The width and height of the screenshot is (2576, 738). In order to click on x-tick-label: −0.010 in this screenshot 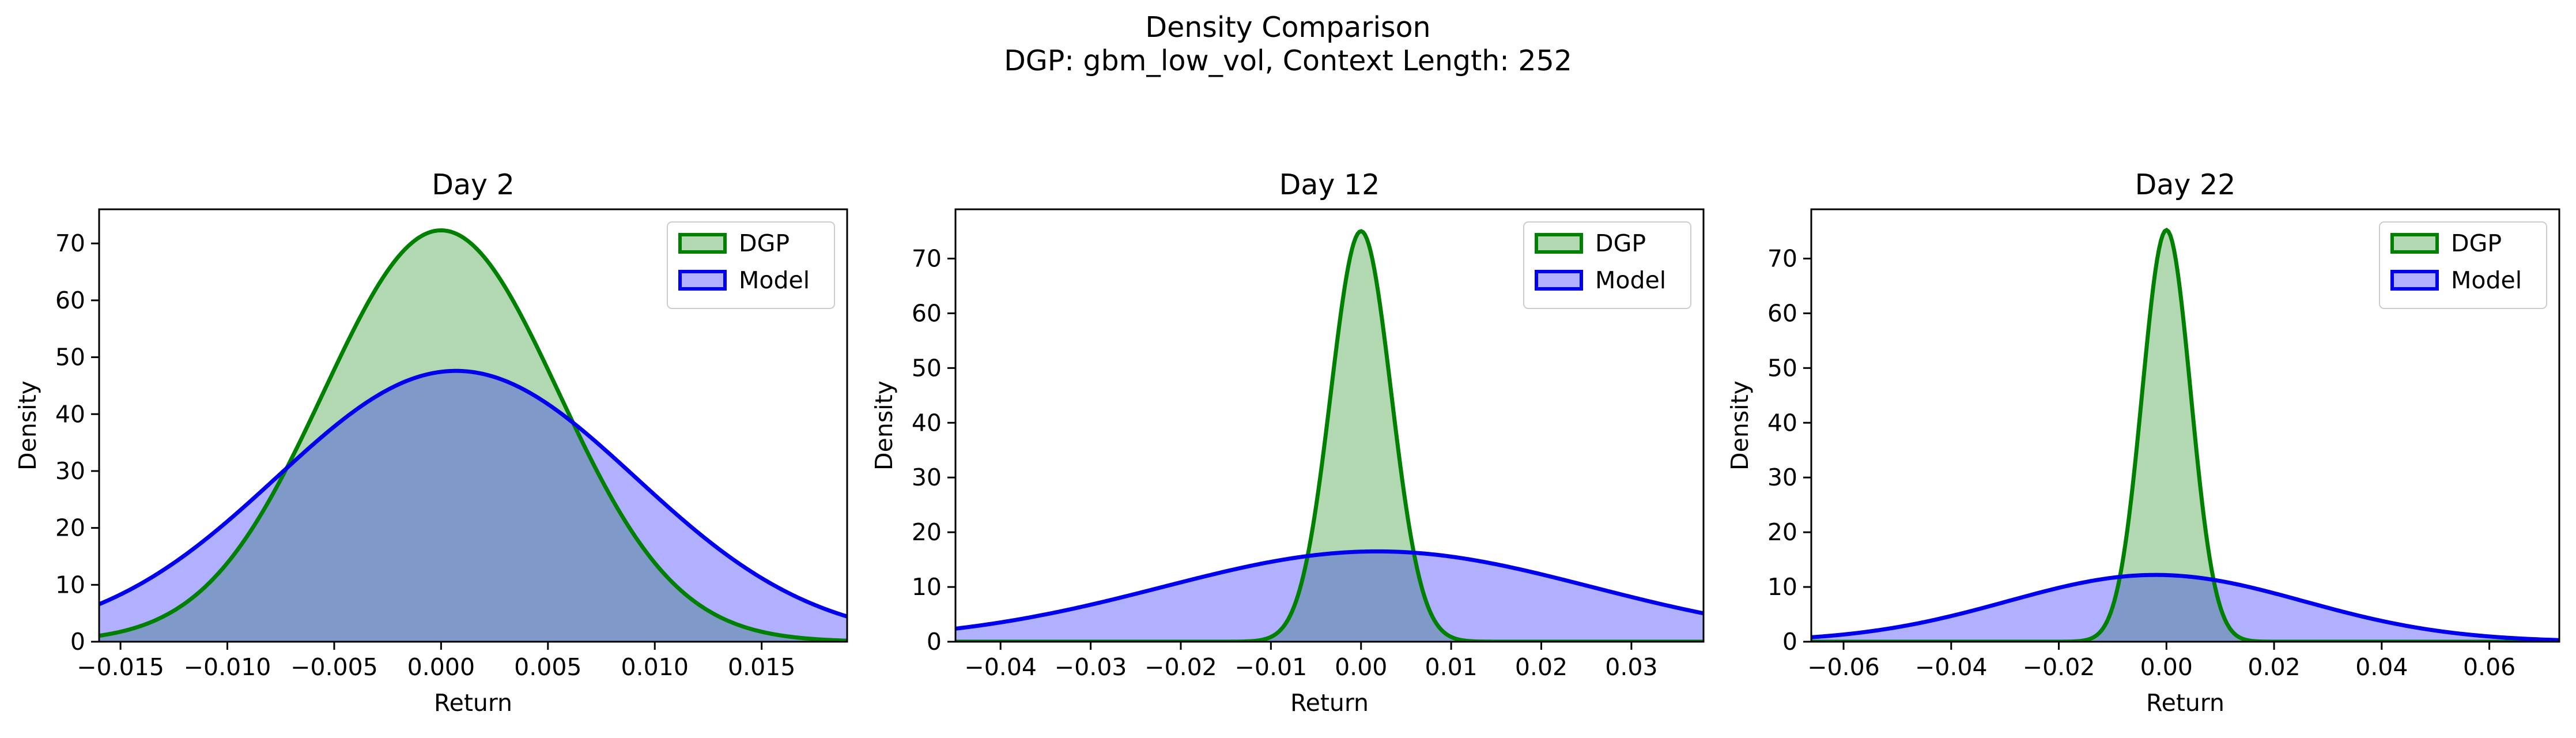, I will do `click(227, 667)`.